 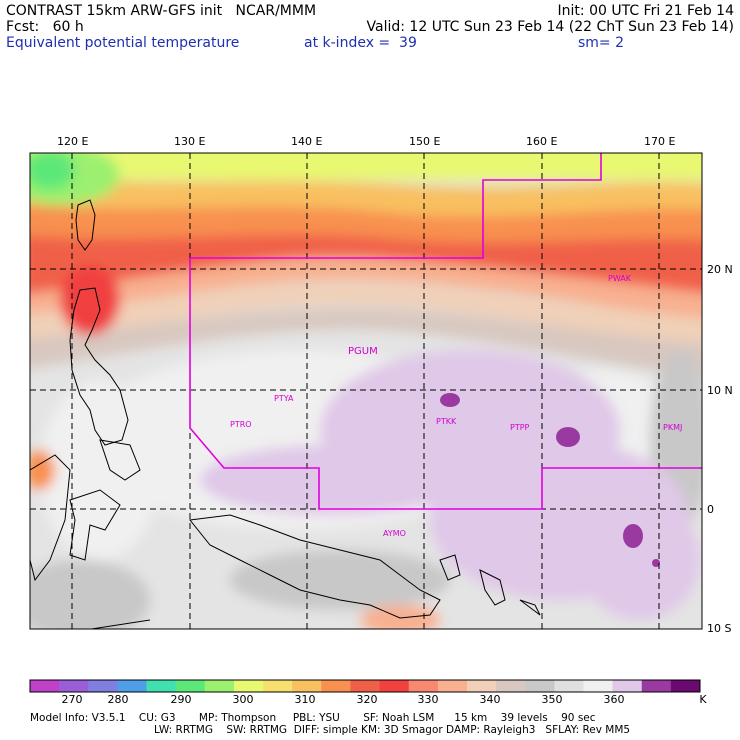 I want to click on station-label: PGUM, so click(x=363, y=351).